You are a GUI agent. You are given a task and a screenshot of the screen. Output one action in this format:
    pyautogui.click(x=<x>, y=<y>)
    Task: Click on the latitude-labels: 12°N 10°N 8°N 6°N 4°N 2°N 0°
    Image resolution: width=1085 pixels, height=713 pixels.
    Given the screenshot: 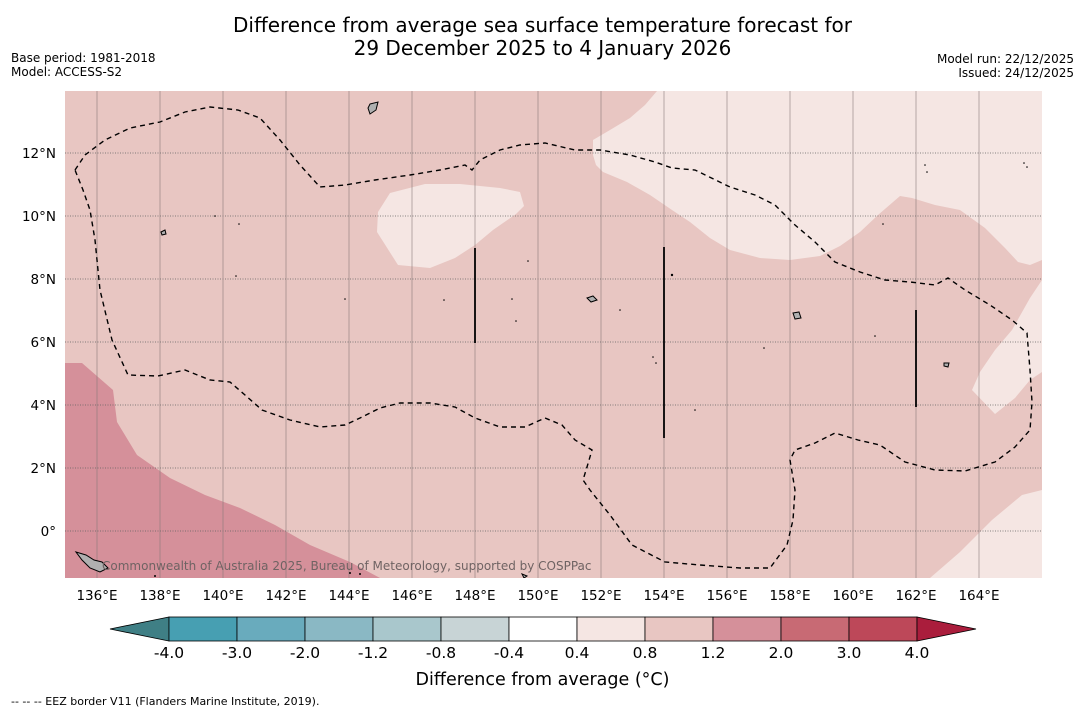 What is the action you would take?
    pyautogui.click(x=39, y=343)
    